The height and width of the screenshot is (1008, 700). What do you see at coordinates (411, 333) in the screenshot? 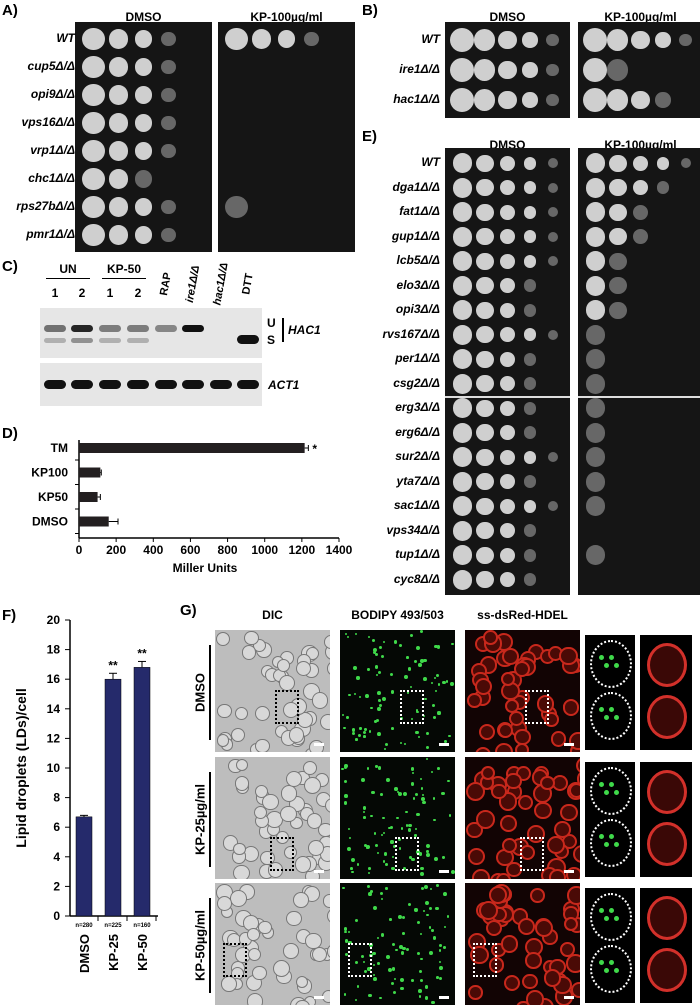
I see `strain-label: rvs167Δ/Δ` at bounding box center [411, 333].